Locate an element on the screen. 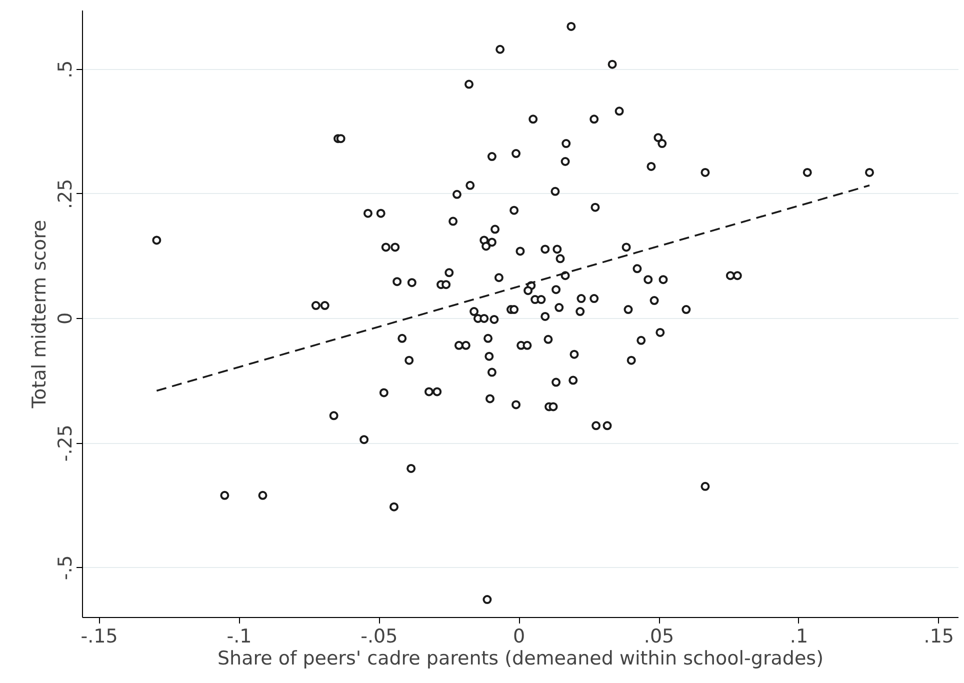 Image resolution: width=964 pixels, height=683 pixels. y-tick-label: 0 is located at coordinates (65, 318).